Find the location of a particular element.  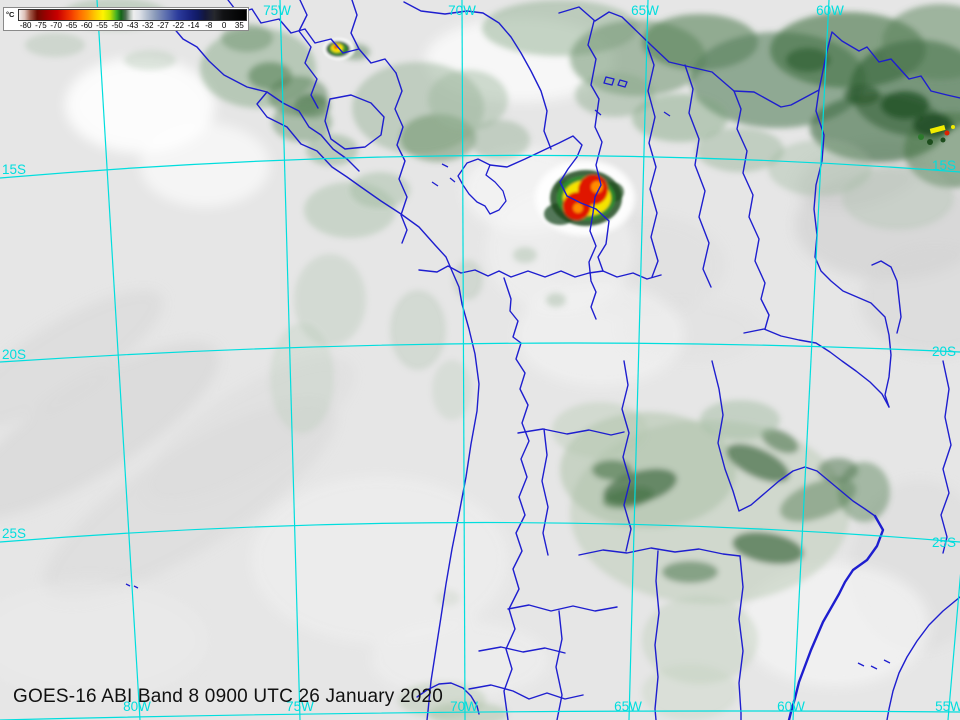

label-left-15s: 15S is located at coordinates (14, 169).